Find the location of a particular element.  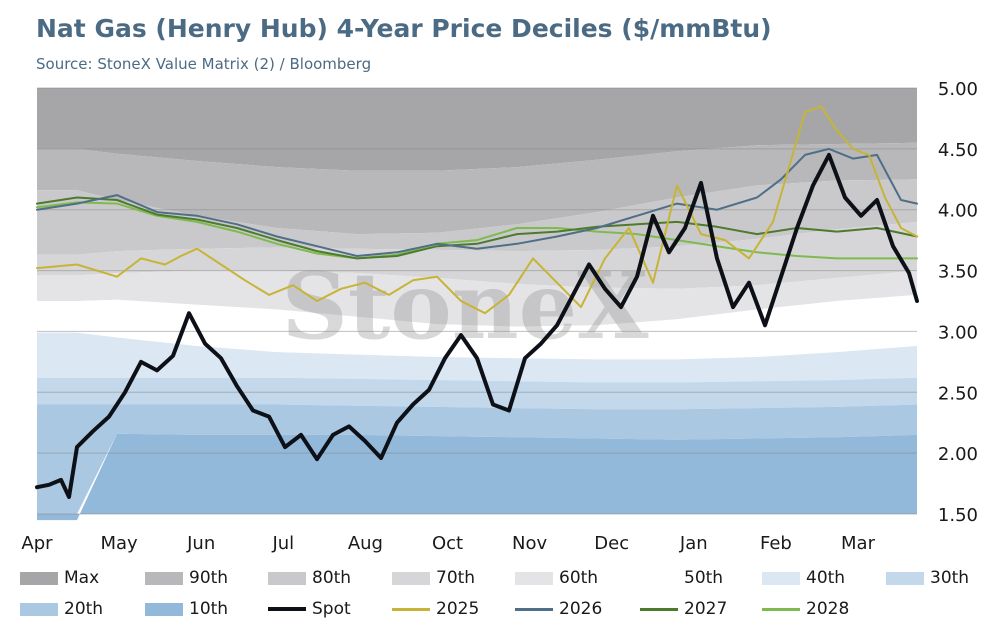

legend-item-p50: 50th is located at coordinates (681, 578).